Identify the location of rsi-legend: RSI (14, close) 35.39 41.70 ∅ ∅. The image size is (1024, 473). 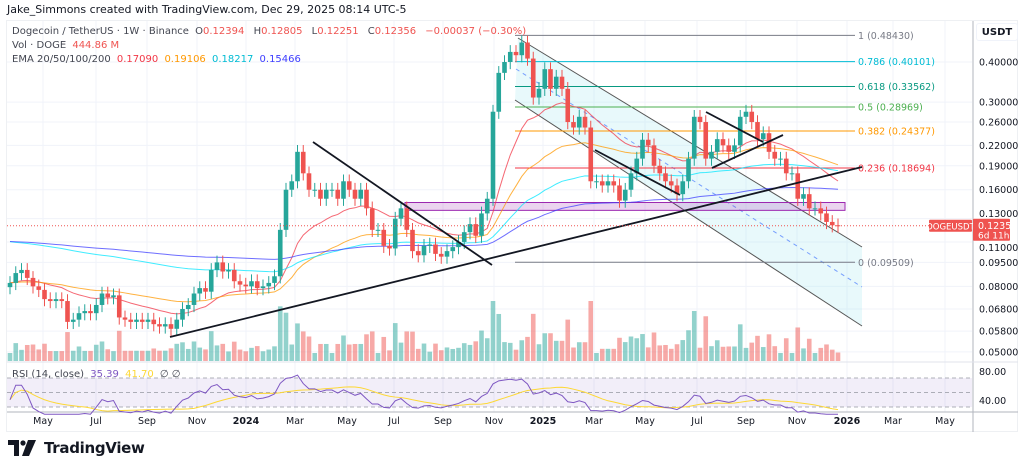
(96, 374).